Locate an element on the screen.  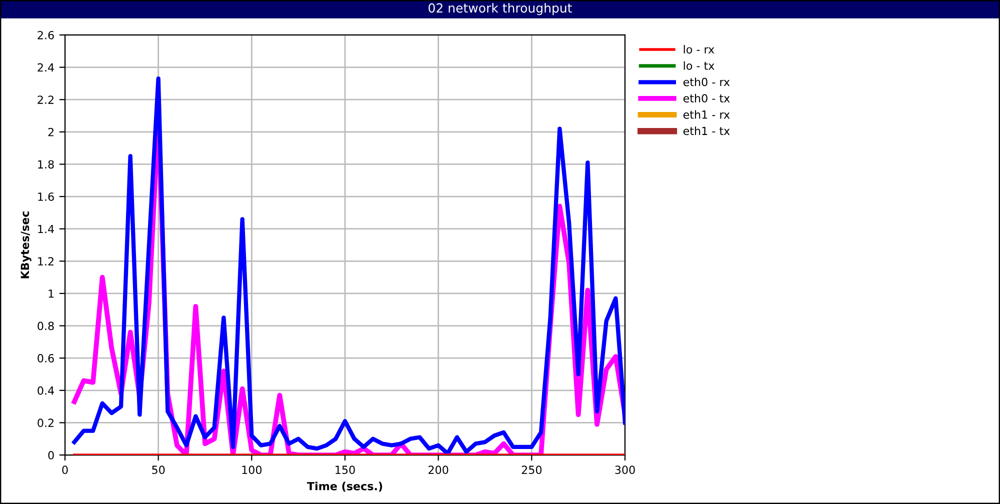
x-tick-label: 150 is located at coordinates (345, 470).